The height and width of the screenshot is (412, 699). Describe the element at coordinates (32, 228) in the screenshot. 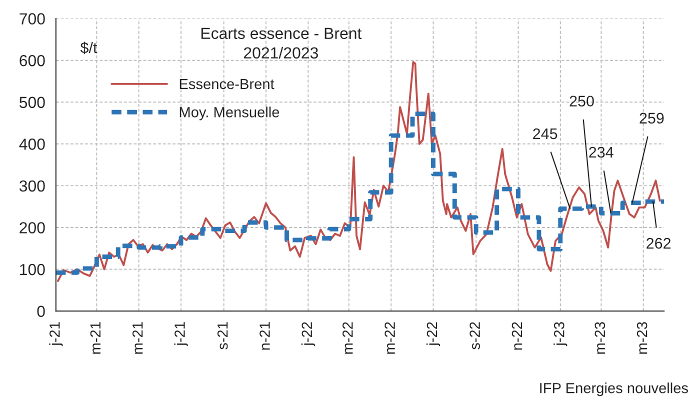

I see `y-tick-label: 200` at that location.